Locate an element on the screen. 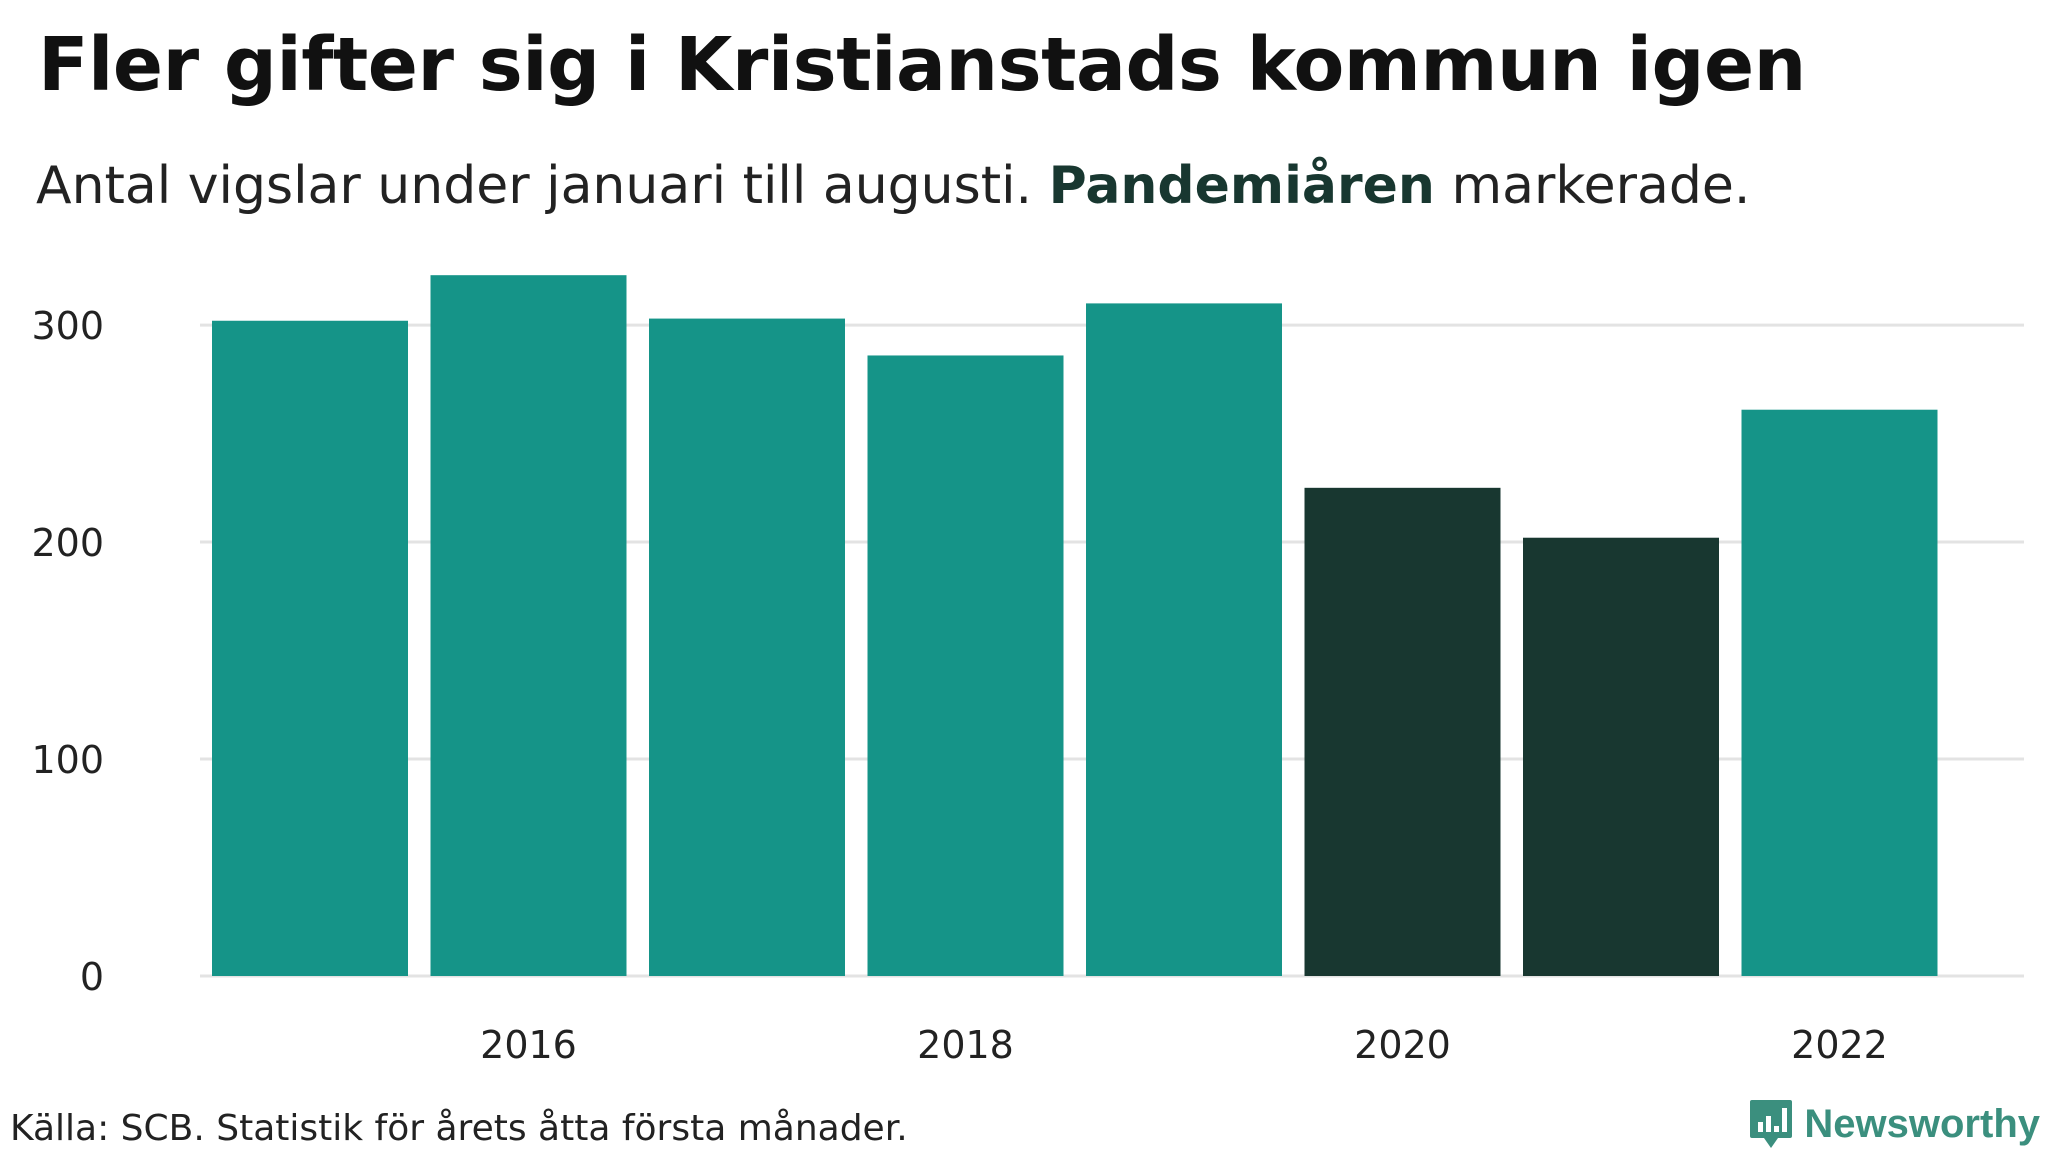 The image size is (2048, 1152). newsworthy-logo-icon is located at coordinates (1771, 1124).